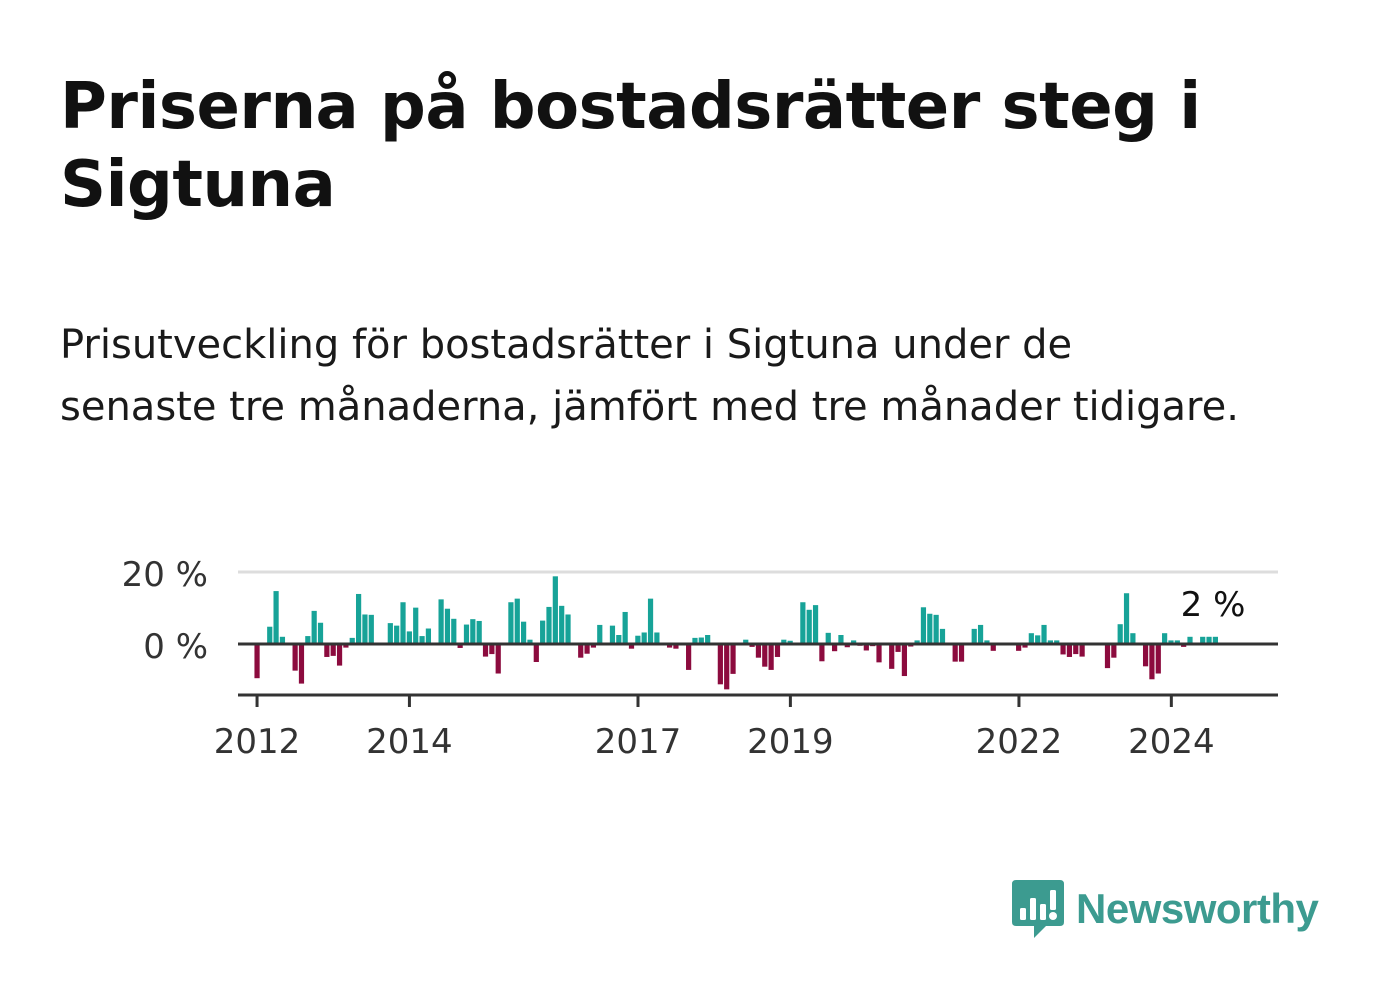 Image resolution: width=1382 pixels, height=999 pixels. I want to click on y-tick-label: 20 %, so click(165, 575).